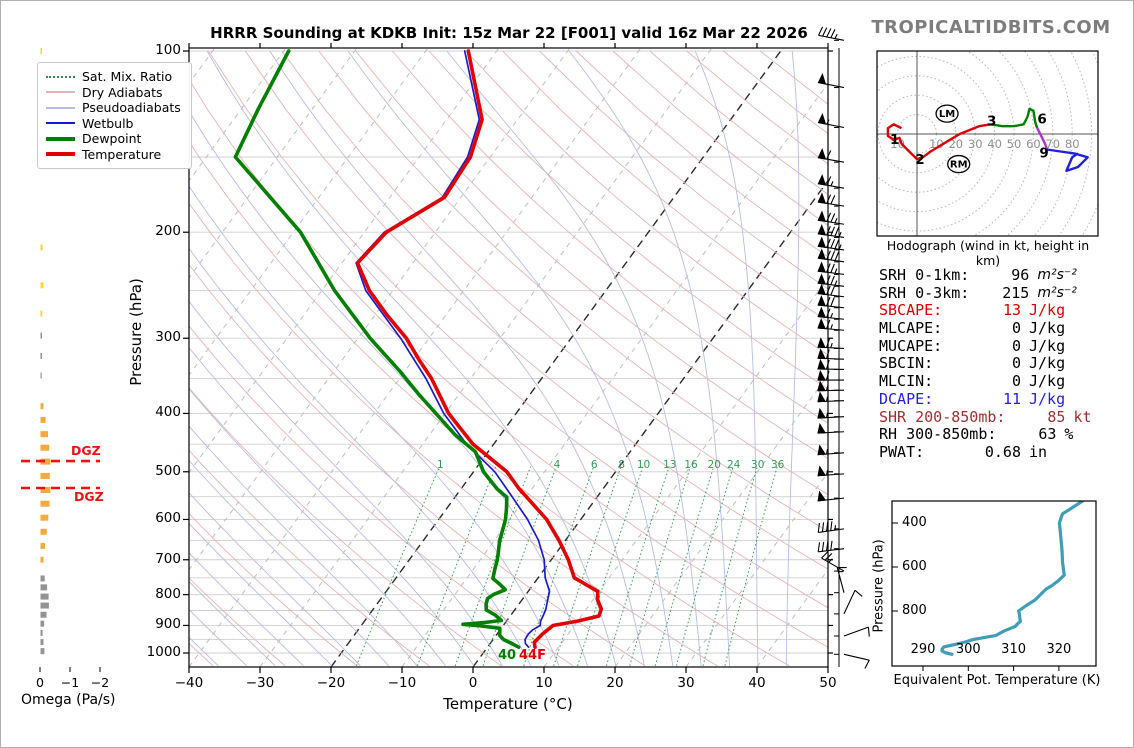 This screenshot has width=1134, height=748. Describe the element at coordinates (906, 381) in the screenshot. I see `index-label: MLCIN:` at that location.